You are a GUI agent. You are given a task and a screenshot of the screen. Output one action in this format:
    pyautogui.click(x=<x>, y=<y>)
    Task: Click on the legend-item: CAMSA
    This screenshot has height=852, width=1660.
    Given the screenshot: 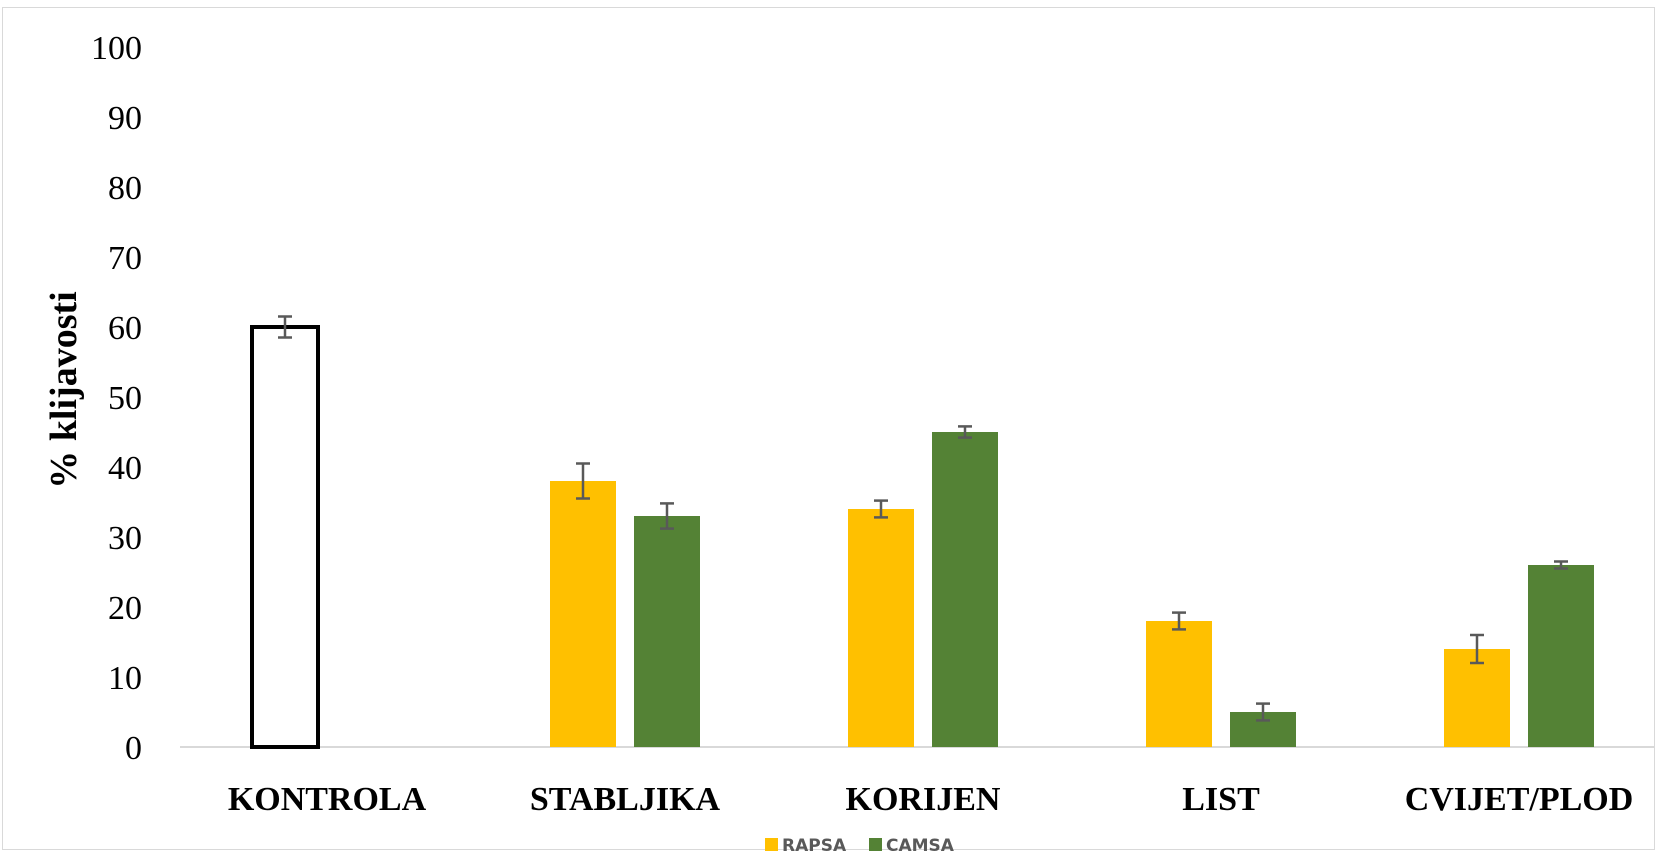 What is the action you would take?
    pyautogui.click(x=912, y=844)
    